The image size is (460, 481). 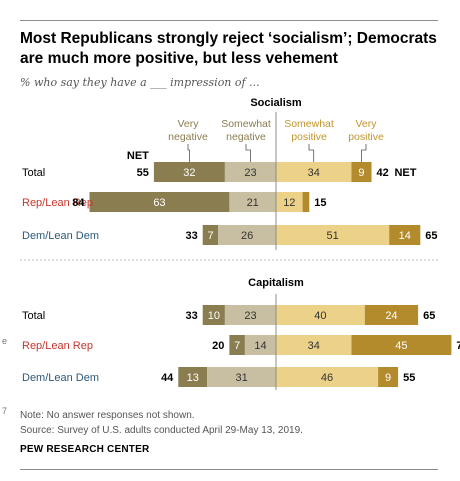 I want to click on socialism-dem-lean-dem-somewhat-positive-bar, so click(x=333, y=235).